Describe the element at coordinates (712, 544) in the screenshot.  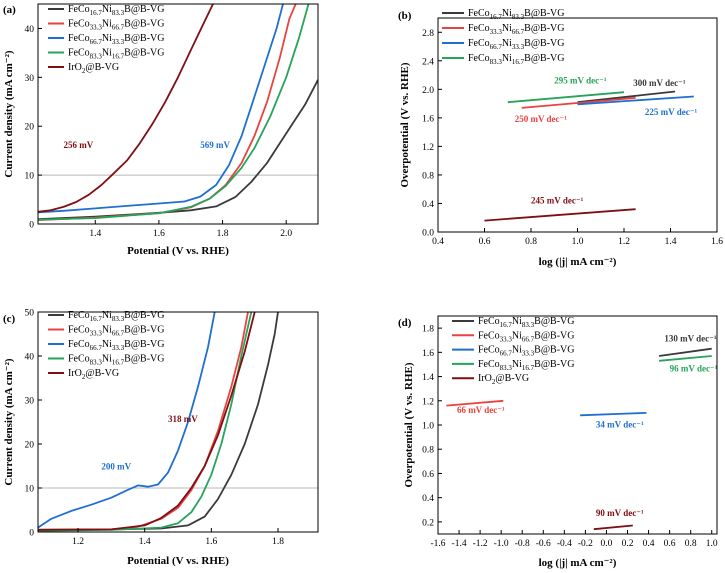
I see `x-tick-label: 1.0` at that location.